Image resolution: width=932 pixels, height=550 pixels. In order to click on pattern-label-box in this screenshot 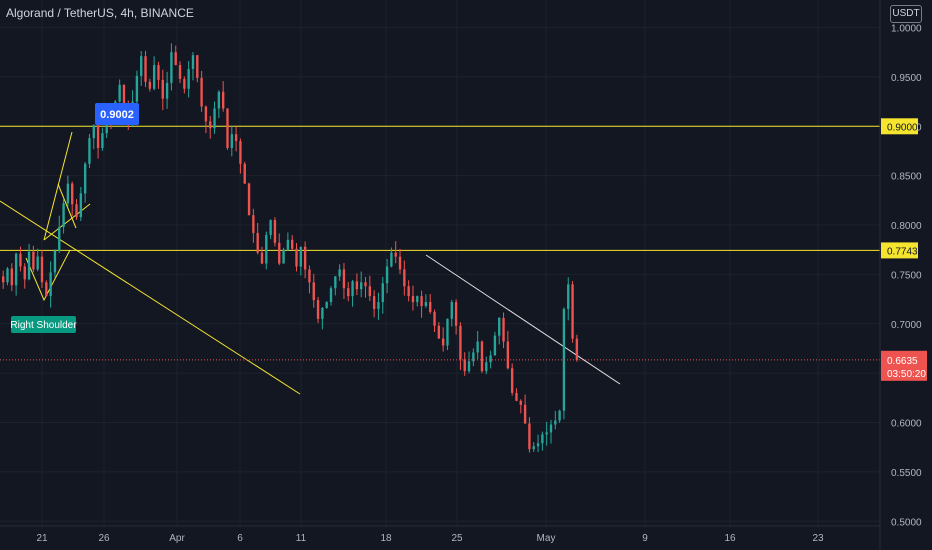, I will do `click(43, 324)`.